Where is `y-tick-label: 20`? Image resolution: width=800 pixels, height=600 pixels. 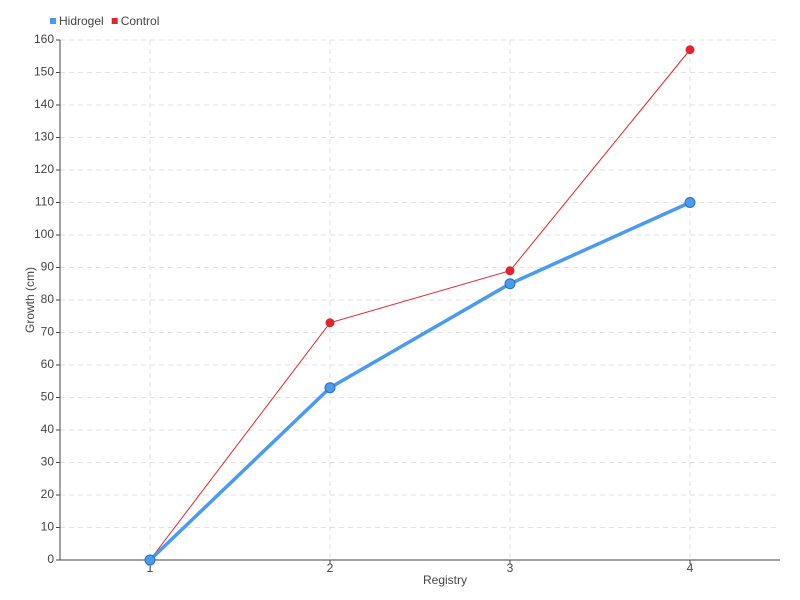
y-tick-label: 20 is located at coordinates (48, 494).